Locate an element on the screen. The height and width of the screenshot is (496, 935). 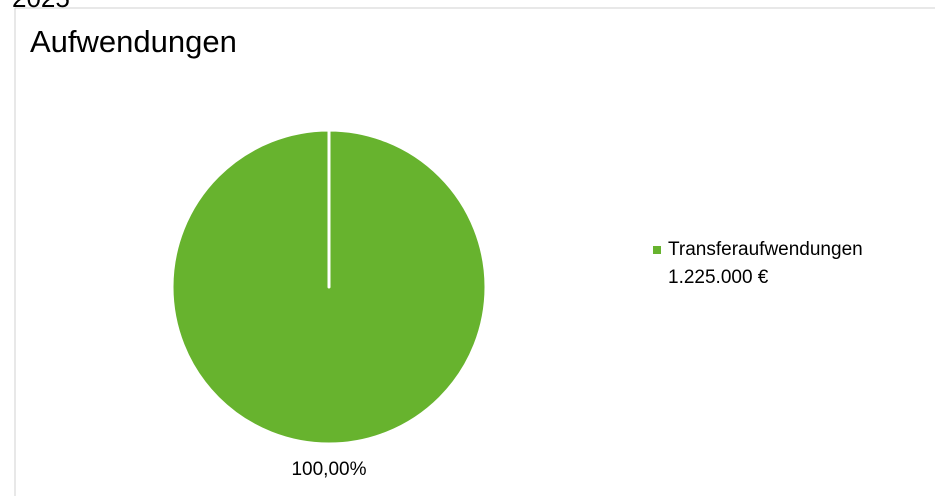
legend-label: Transferaufwendungen is located at coordinates (765, 249).